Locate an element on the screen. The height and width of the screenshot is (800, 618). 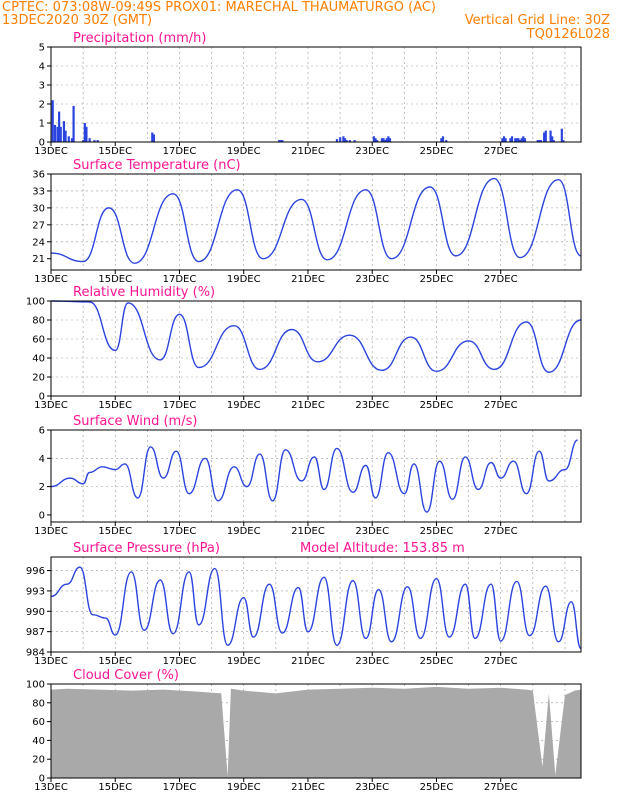
press-ytick-label: 996 is located at coordinates (35, 571).